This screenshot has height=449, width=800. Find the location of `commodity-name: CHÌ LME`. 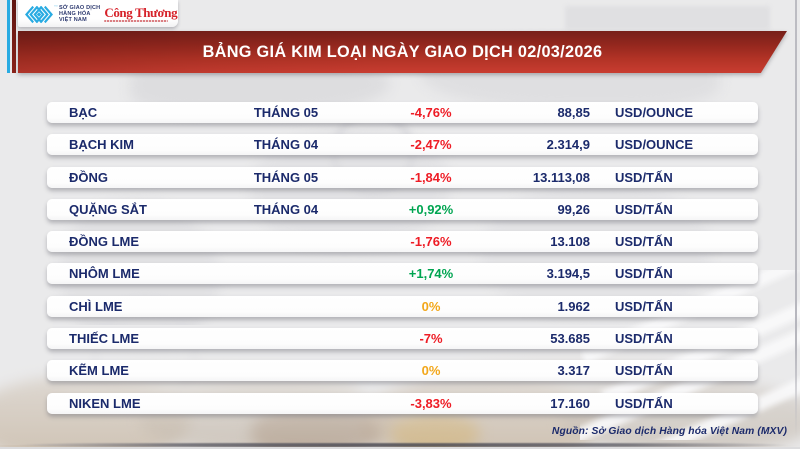

commodity-name: CHÌ LME is located at coordinates (96, 306).